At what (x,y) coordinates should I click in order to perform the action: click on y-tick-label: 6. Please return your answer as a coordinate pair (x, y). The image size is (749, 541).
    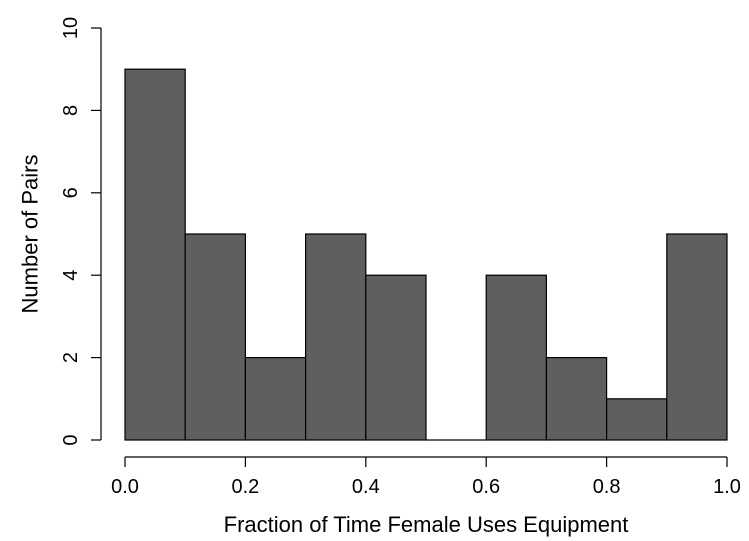
    Looking at the image, I should click on (71, 192).